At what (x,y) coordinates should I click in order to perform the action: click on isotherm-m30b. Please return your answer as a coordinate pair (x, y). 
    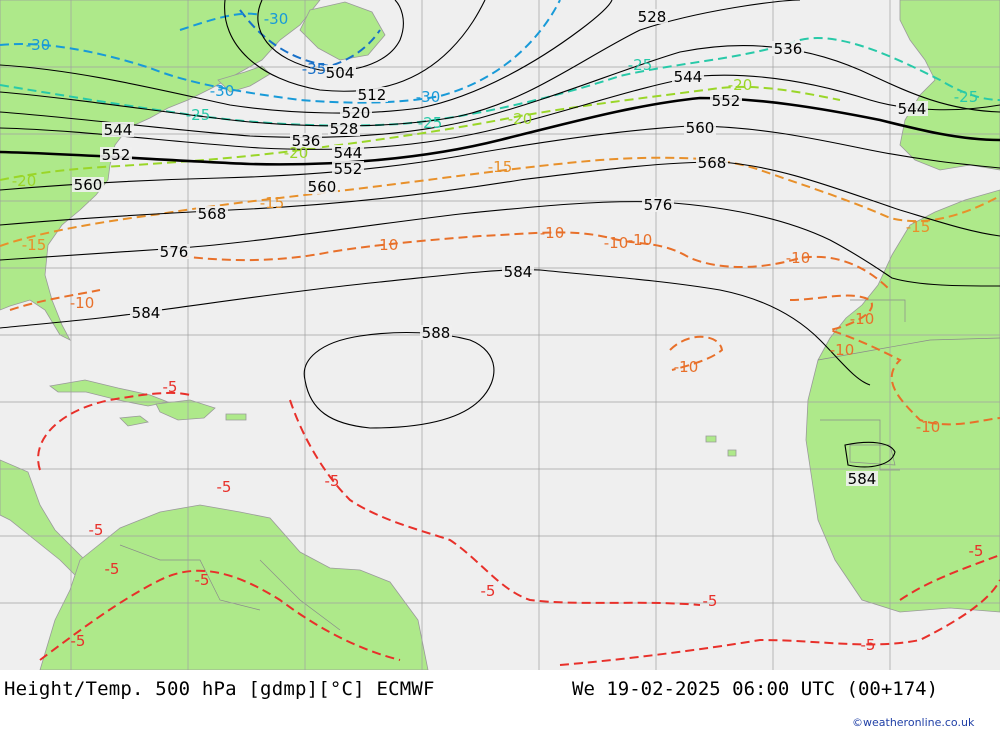
    Looking at the image, I should click on (220, 21).